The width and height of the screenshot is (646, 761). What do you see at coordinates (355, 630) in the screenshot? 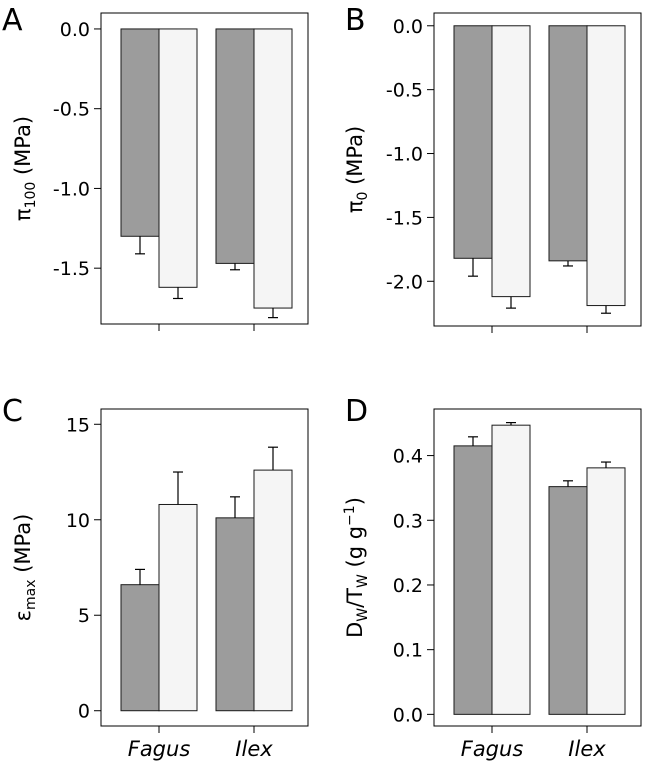
I see `y-axis-title-part: D` at bounding box center [355, 630].